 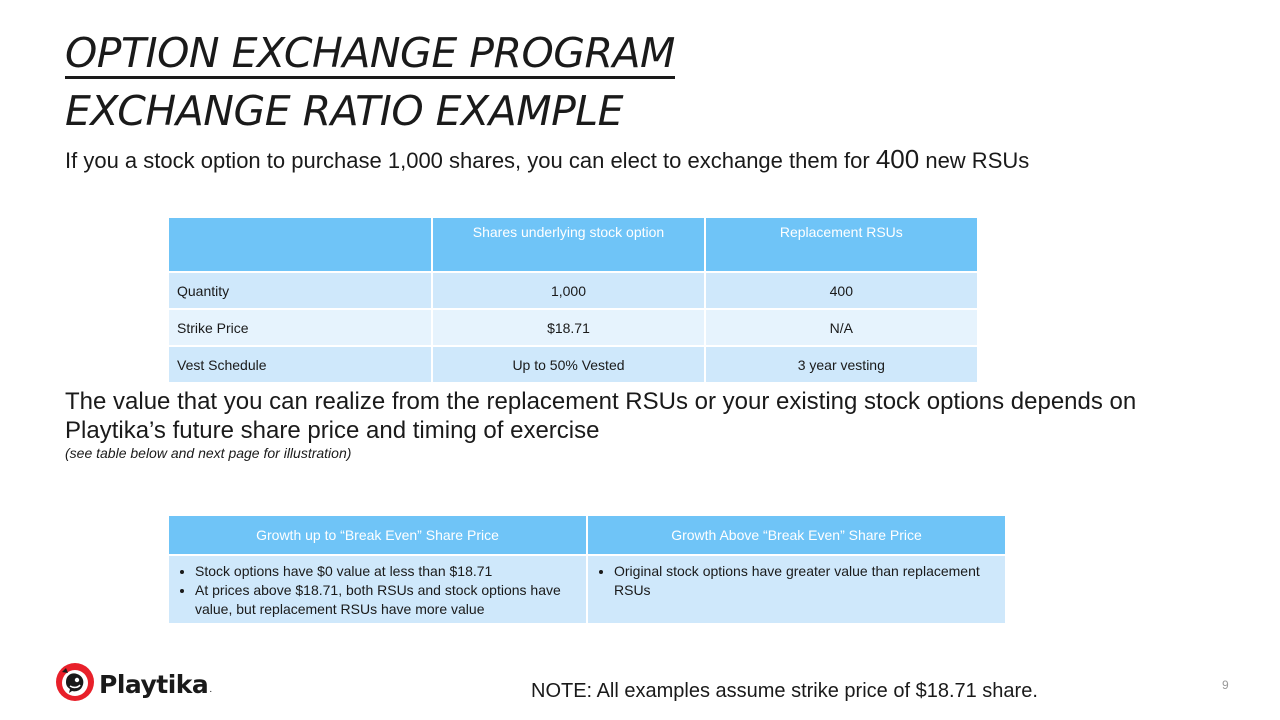 I want to click on row-rsu-value: 3 year vesting, so click(x=841, y=364).